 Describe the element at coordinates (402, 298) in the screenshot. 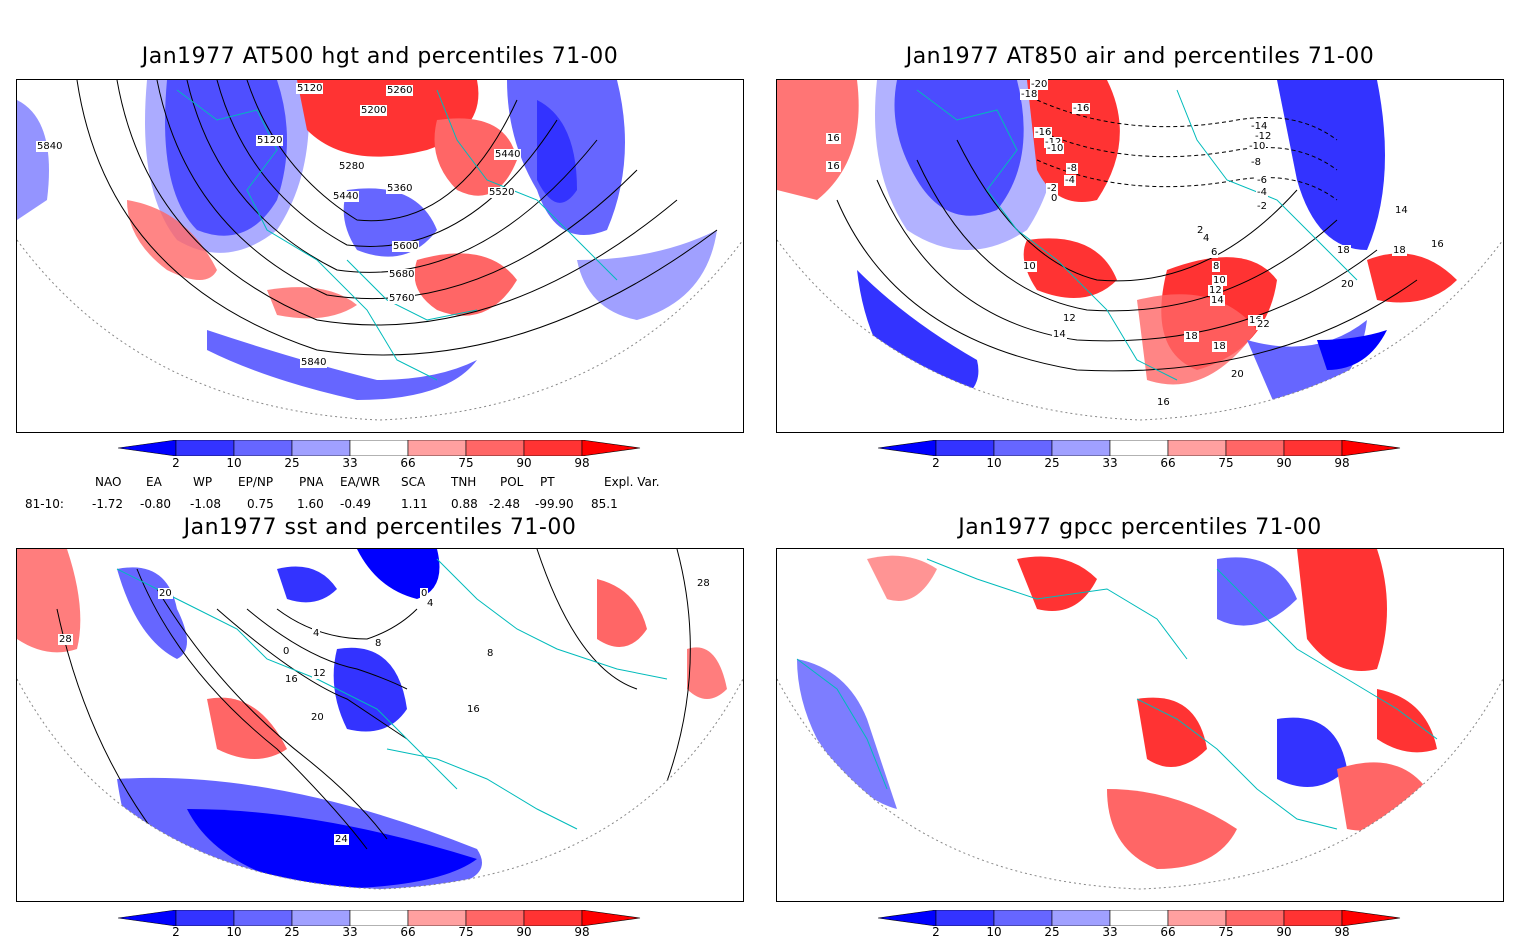

I see `contour-label: 5760` at that location.